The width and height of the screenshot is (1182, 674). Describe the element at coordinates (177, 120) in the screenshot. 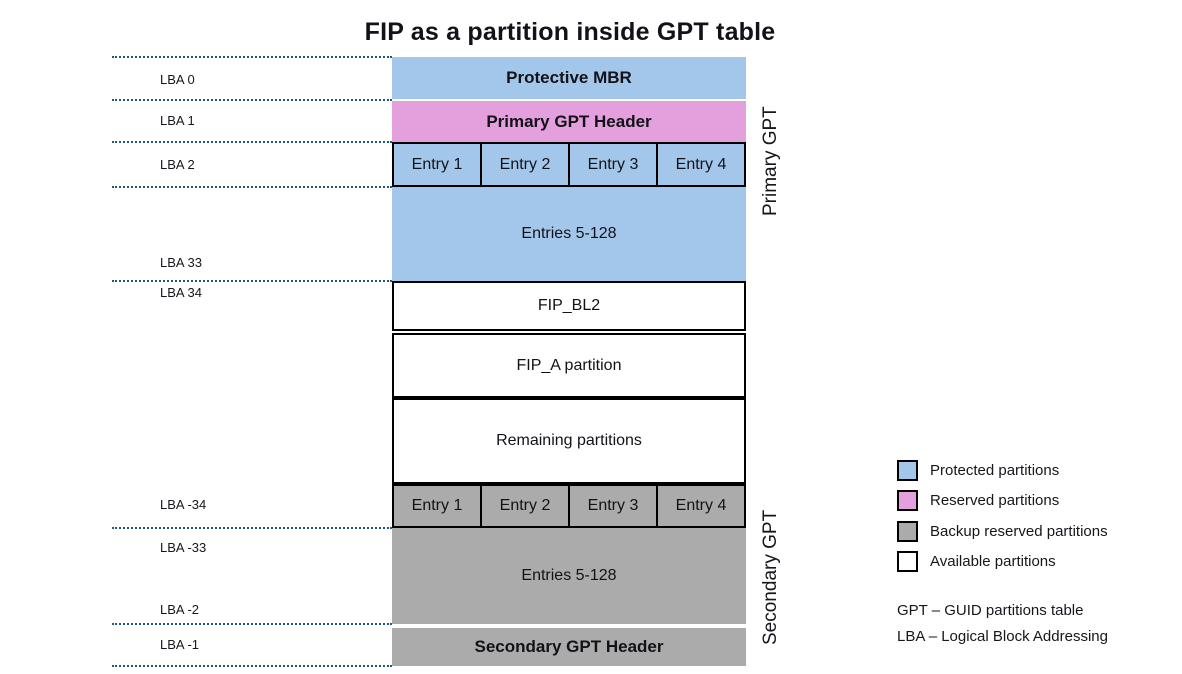

I see `lba-label-1: LBA 1` at that location.